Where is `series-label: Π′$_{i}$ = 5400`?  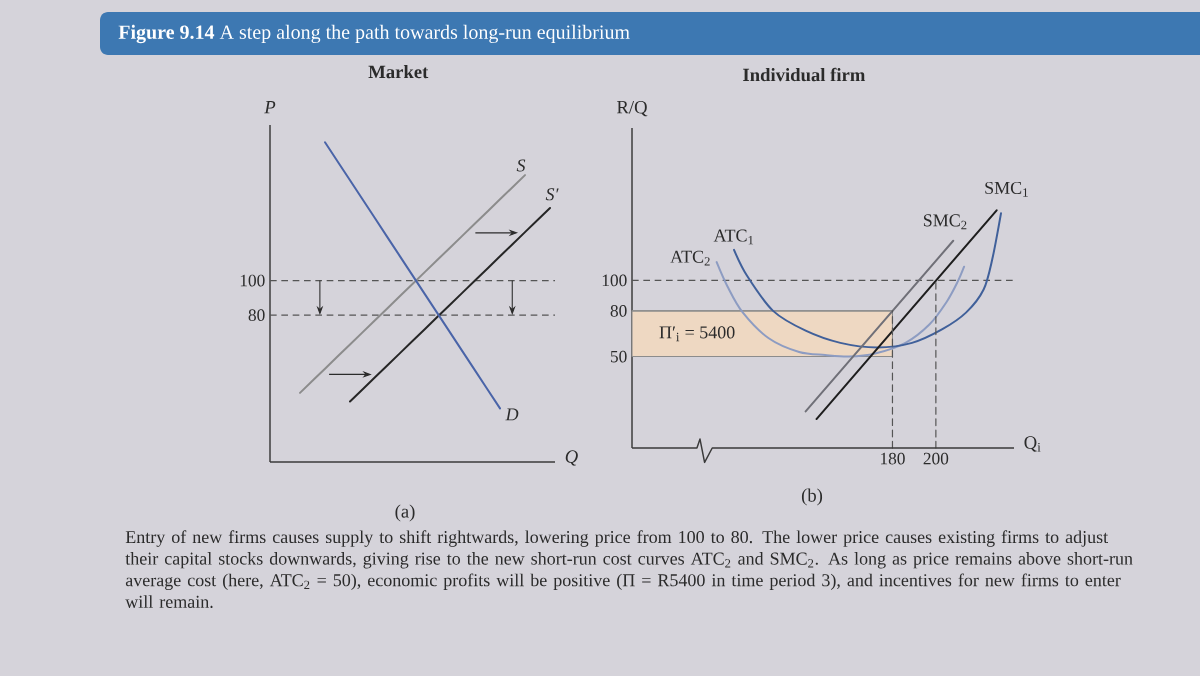 series-label: Π′$_{i}$ = 5400 is located at coordinates (697, 334).